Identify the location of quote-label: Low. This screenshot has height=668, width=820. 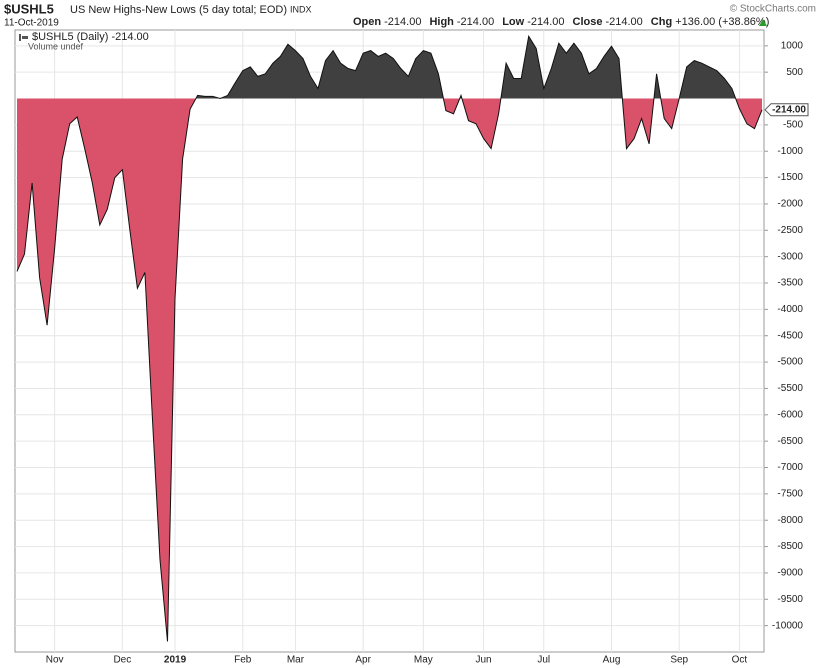
(513, 22).